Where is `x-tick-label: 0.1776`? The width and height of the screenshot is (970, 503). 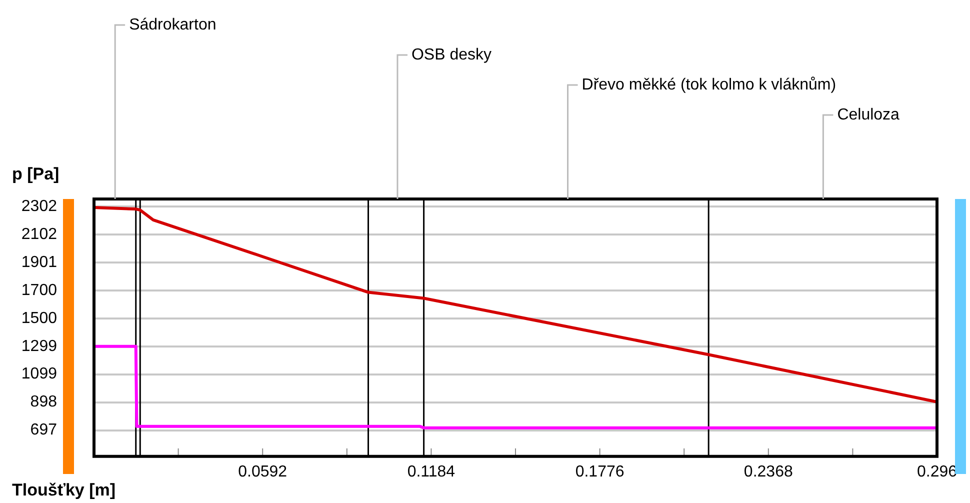 x-tick-label: 0.1776 is located at coordinates (599, 471).